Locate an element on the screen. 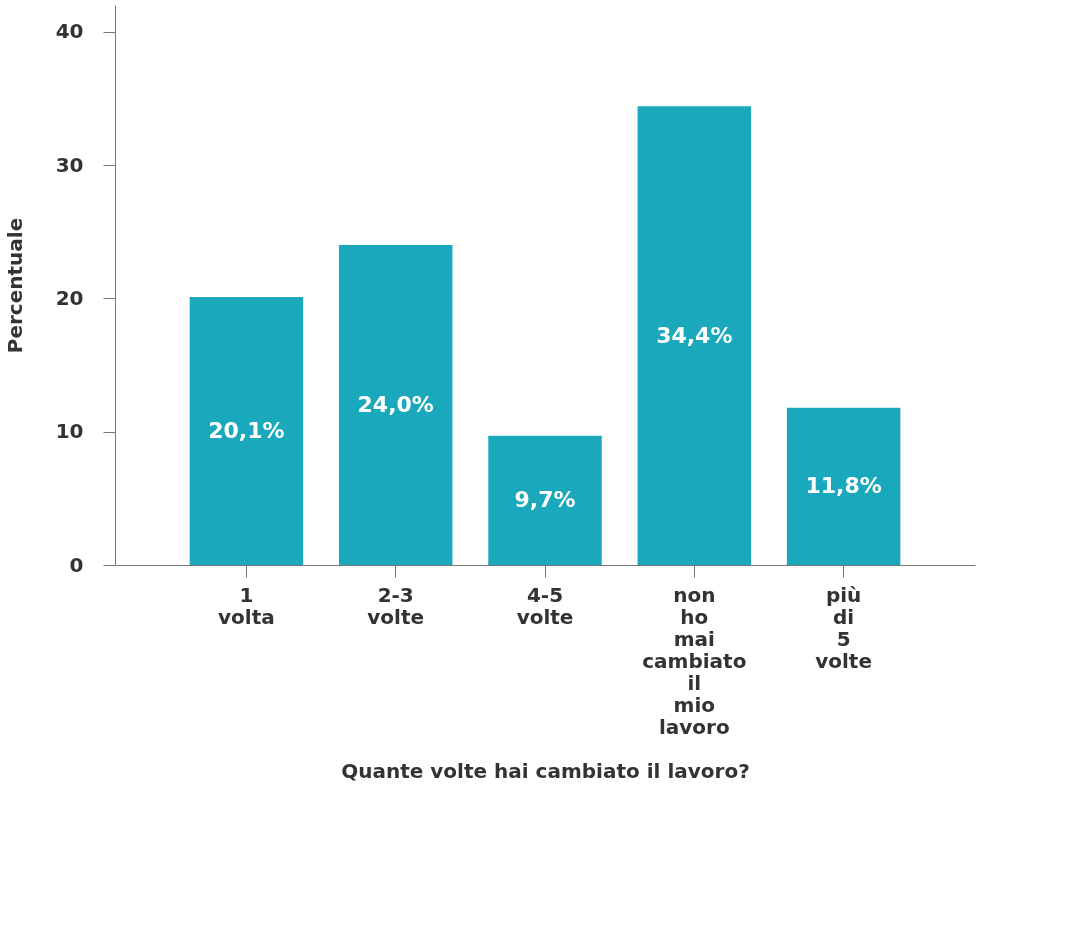  data-label: 9,7% is located at coordinates (545, 500).